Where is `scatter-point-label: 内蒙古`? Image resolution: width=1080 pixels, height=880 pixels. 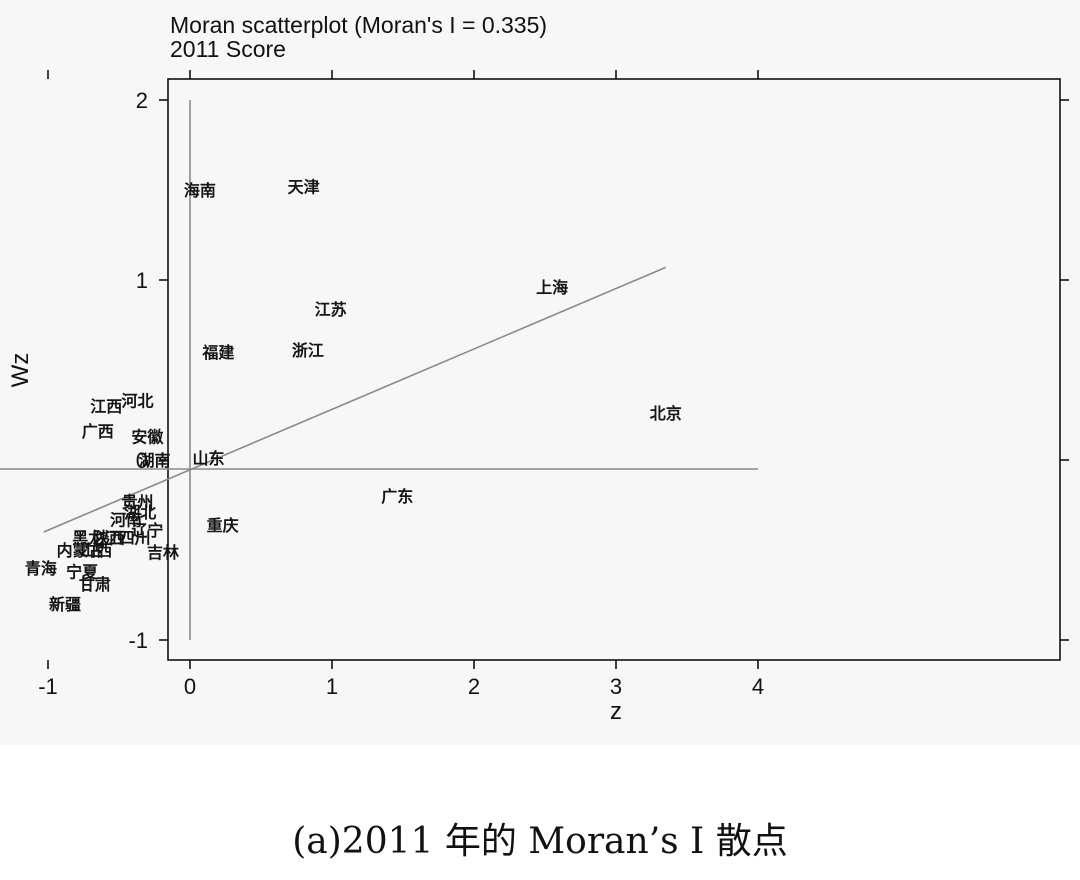 scatter-point-label: 内蒙古 is located at coordinates (81, 550).